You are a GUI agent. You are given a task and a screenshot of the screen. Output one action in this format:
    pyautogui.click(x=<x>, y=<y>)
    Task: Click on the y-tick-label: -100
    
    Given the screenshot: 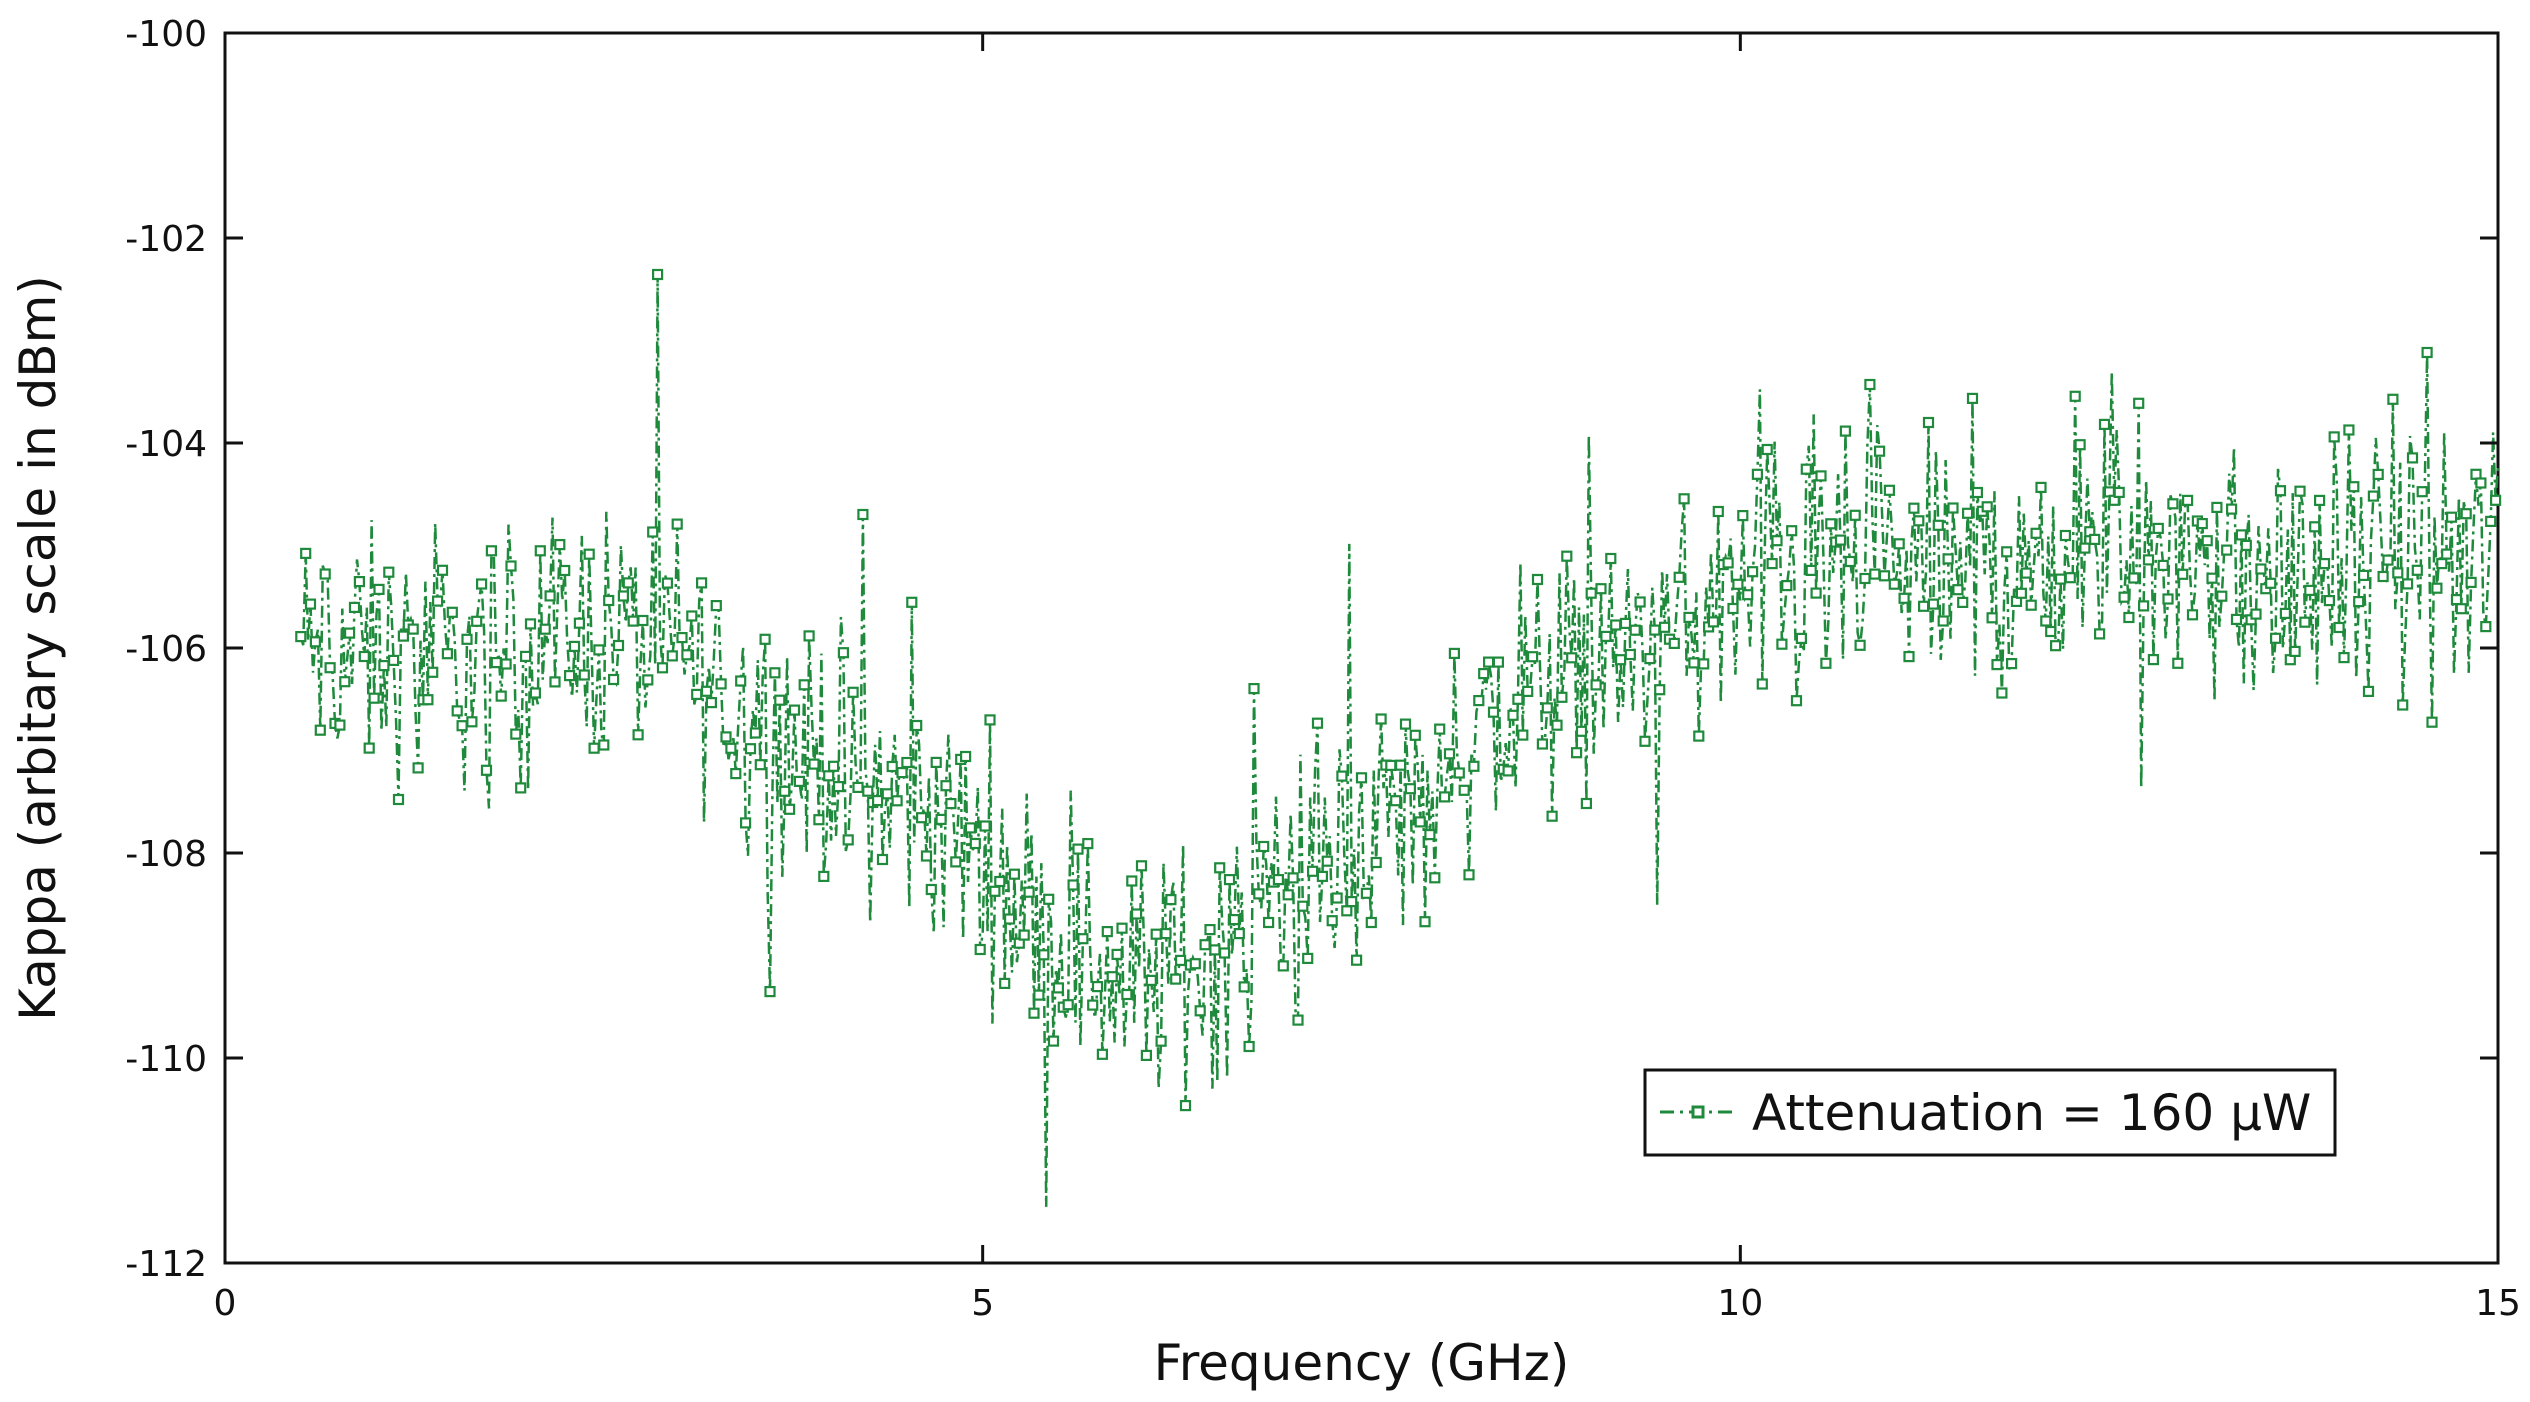 What is the action you would take?
    pyautogui.click(x=166, y=34)
    